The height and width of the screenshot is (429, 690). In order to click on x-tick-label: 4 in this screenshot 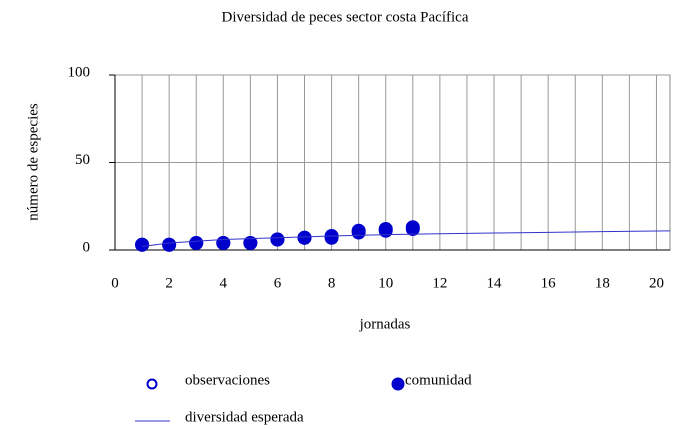, I will do `click(224, 283)`.